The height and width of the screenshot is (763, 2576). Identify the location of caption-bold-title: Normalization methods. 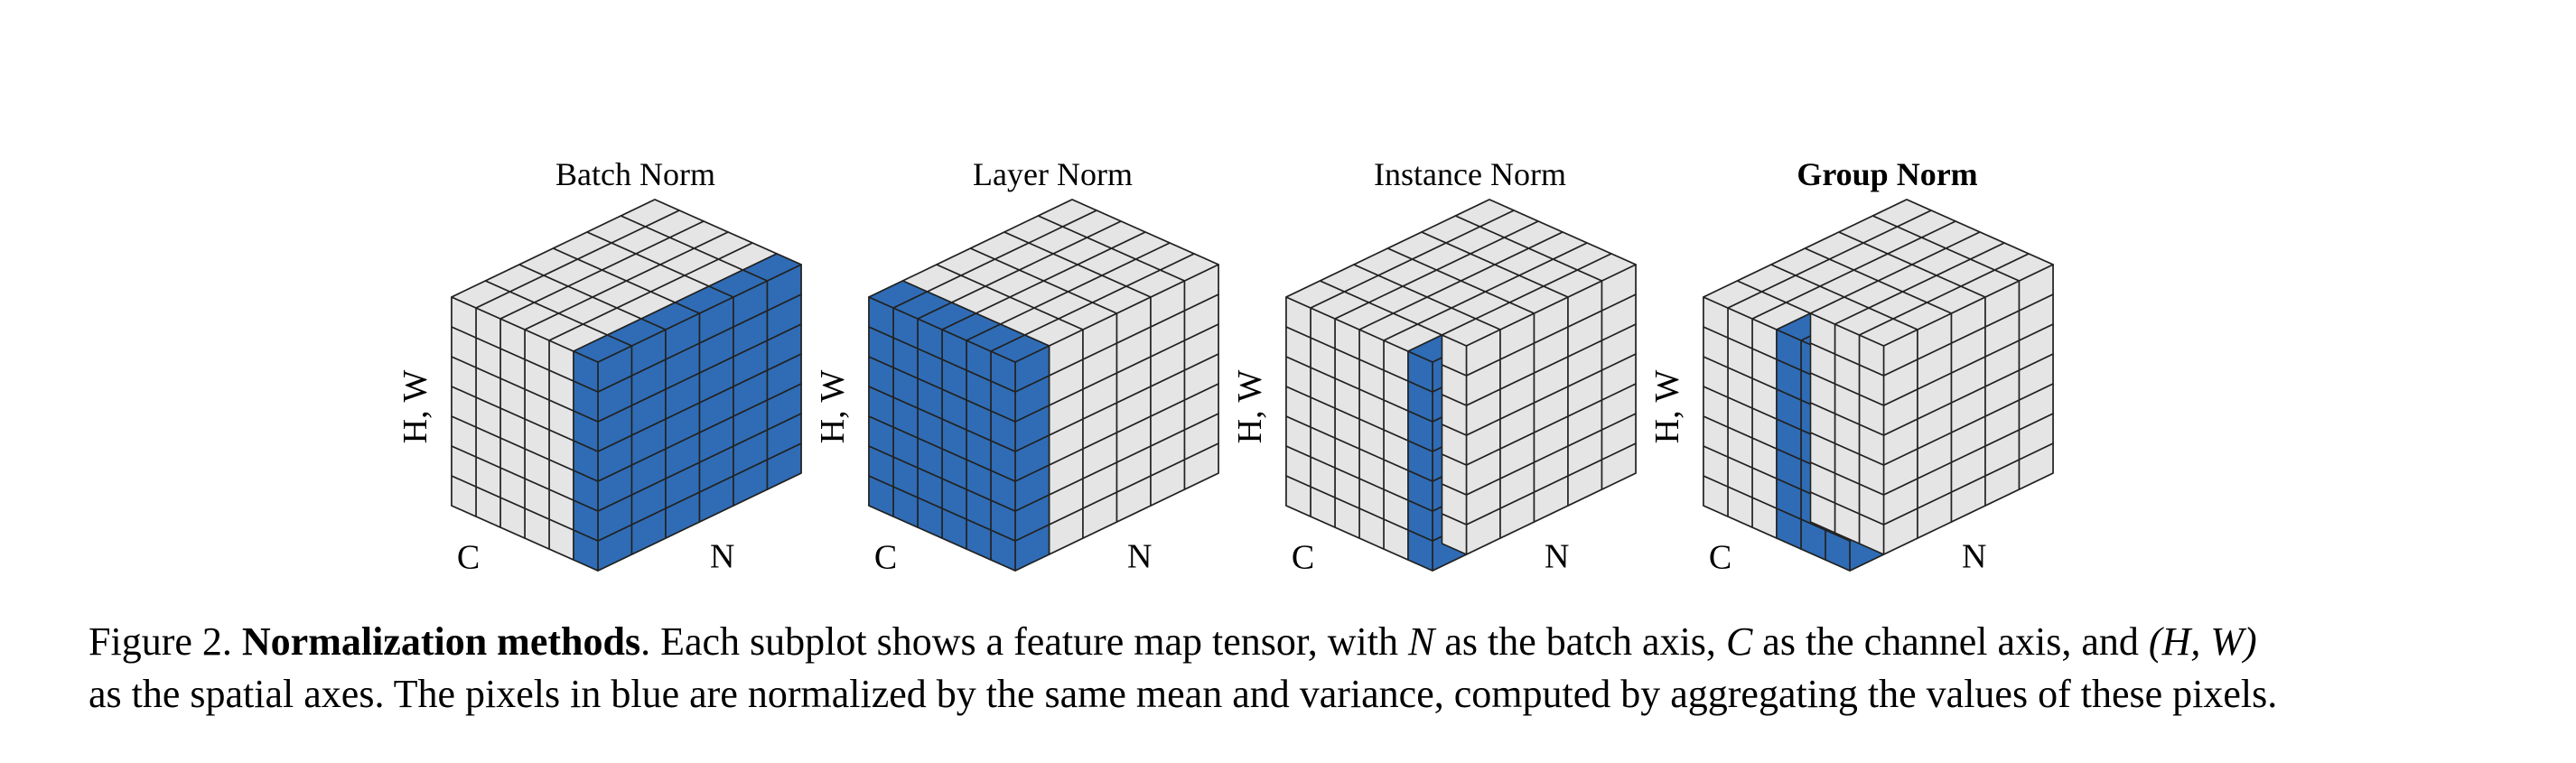
(441, 641).